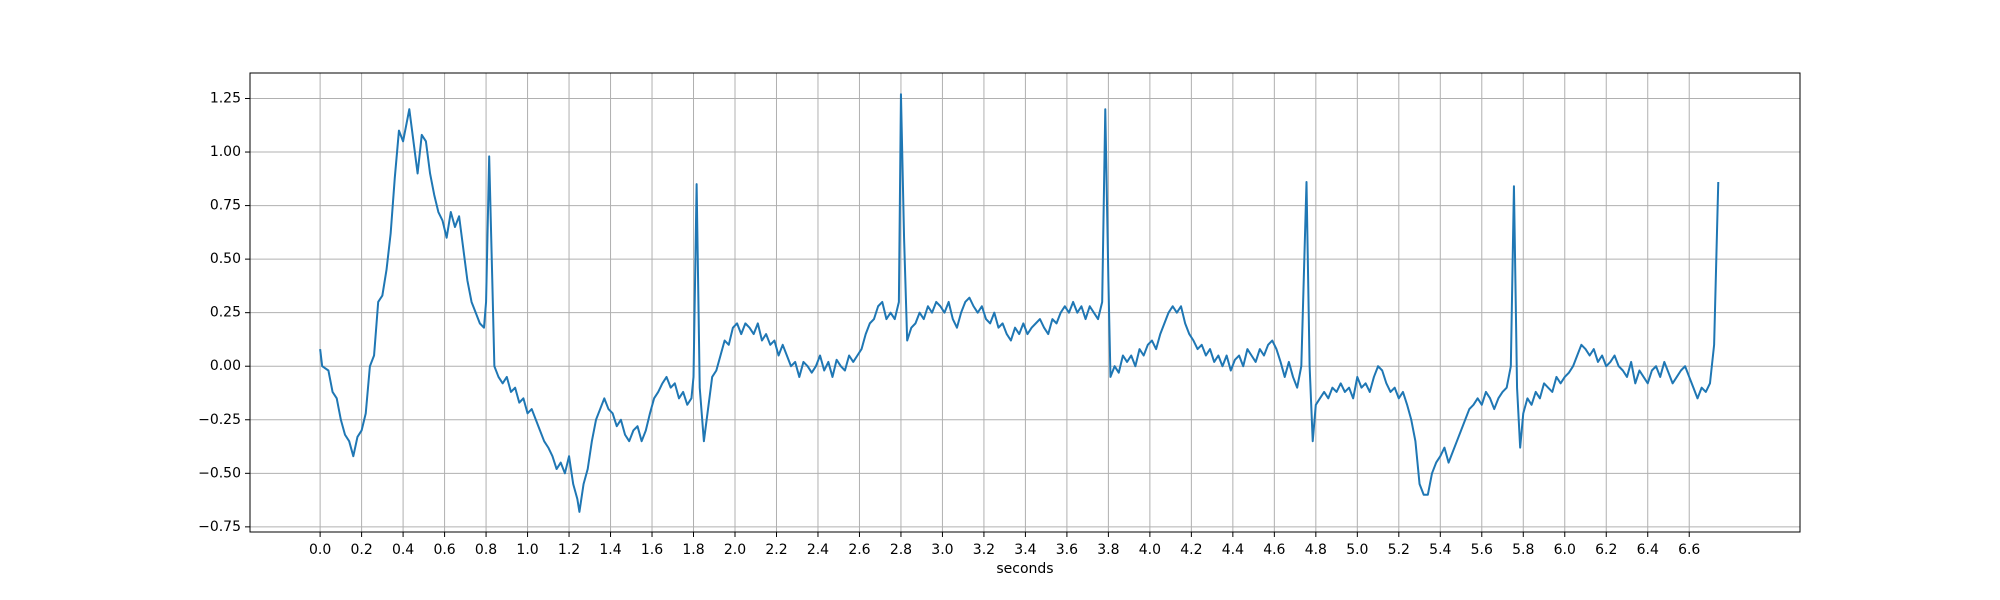 This screenshot has width=2000, height=600. What do you see at coordinates (942, 550) in the screenshot?
I see `x-tick-label: 3.0` at bounding box center [942, 550].